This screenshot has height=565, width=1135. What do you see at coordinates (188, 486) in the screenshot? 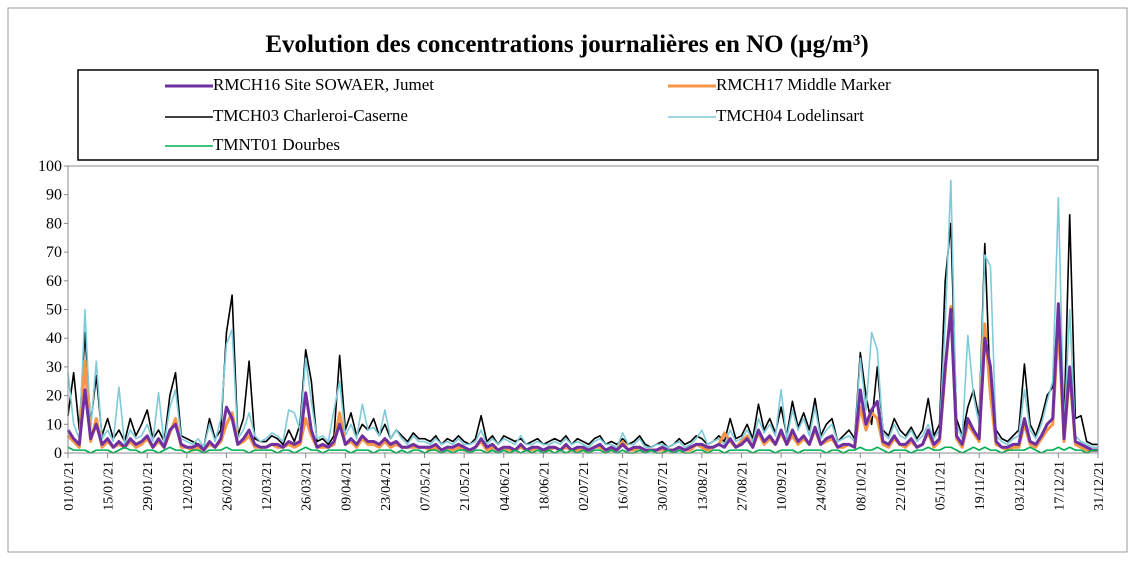
I see `x-tick-label: 12/02/21` at bounding box center [188, 486].